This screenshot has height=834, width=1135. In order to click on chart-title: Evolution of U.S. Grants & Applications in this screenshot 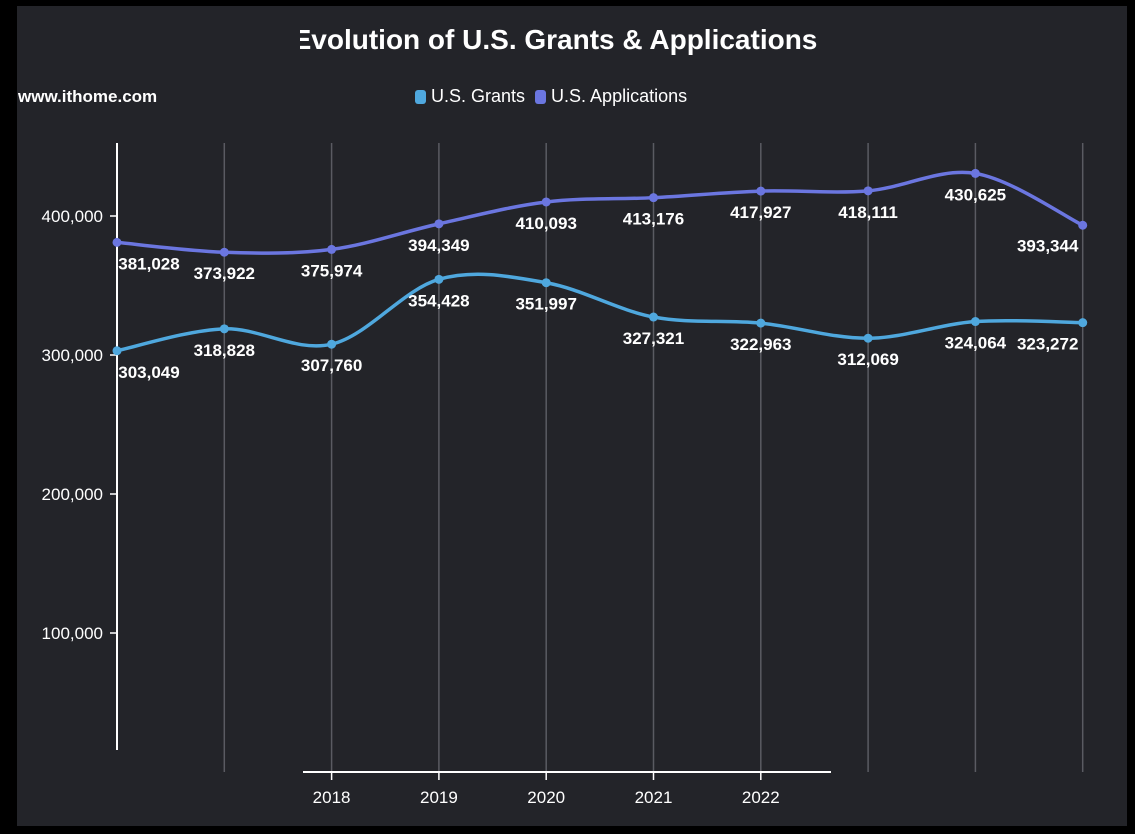, I will do `click(559, 39)`.